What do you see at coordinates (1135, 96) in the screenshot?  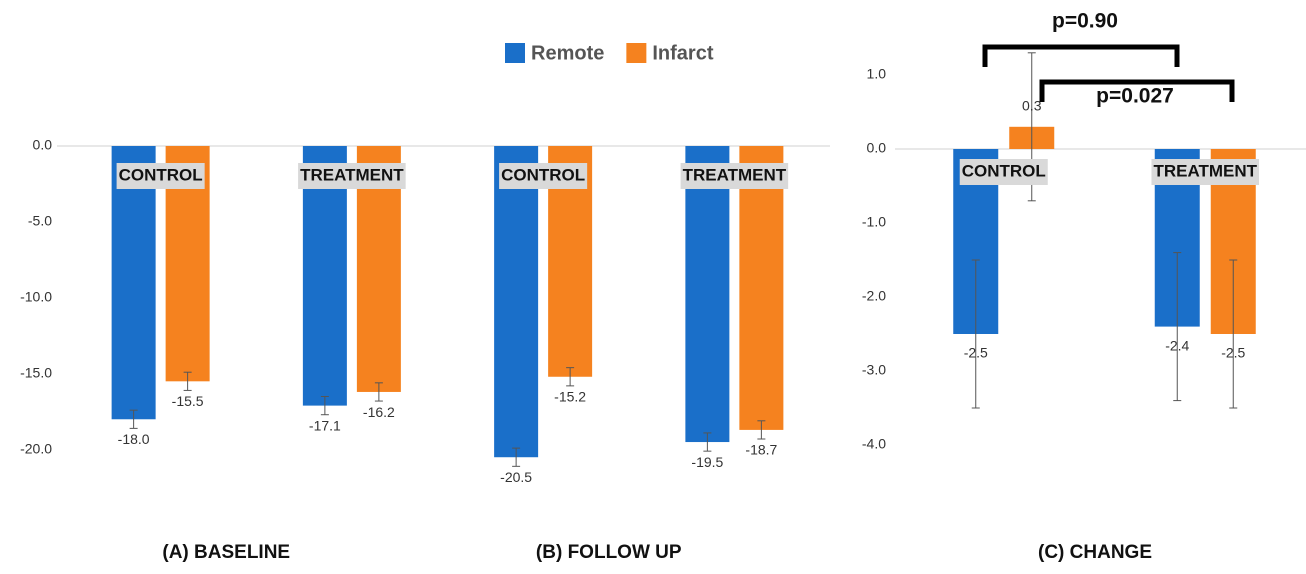 I see `p-value: p=0.027` at bounding box center [1135, 96].